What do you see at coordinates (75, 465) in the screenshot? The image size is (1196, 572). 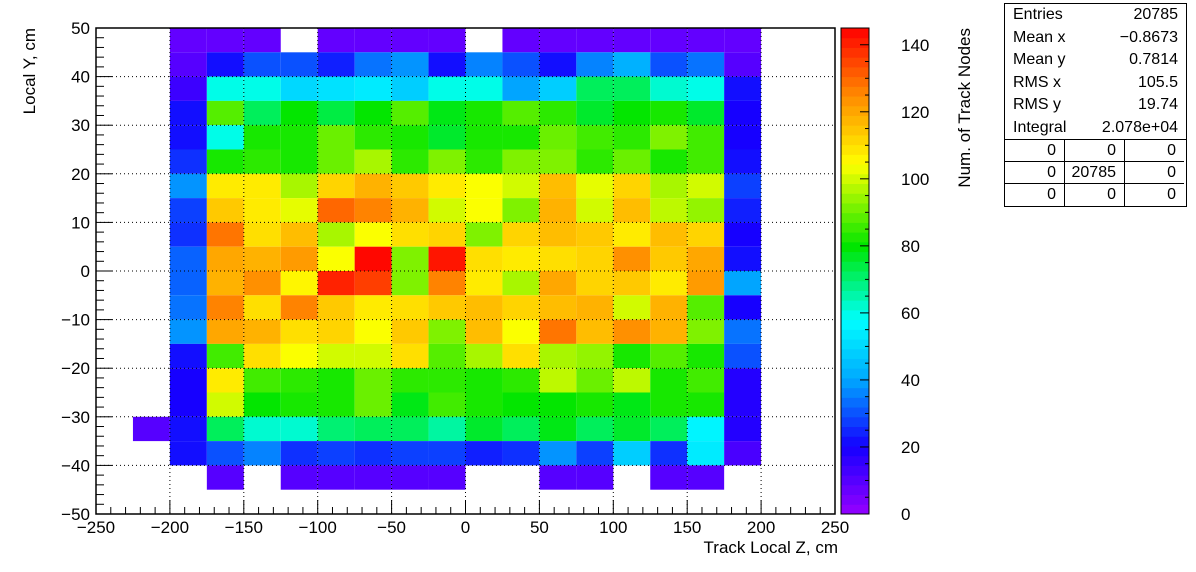 I see `y-tick-label: −40` at bounding box center [75, 465].